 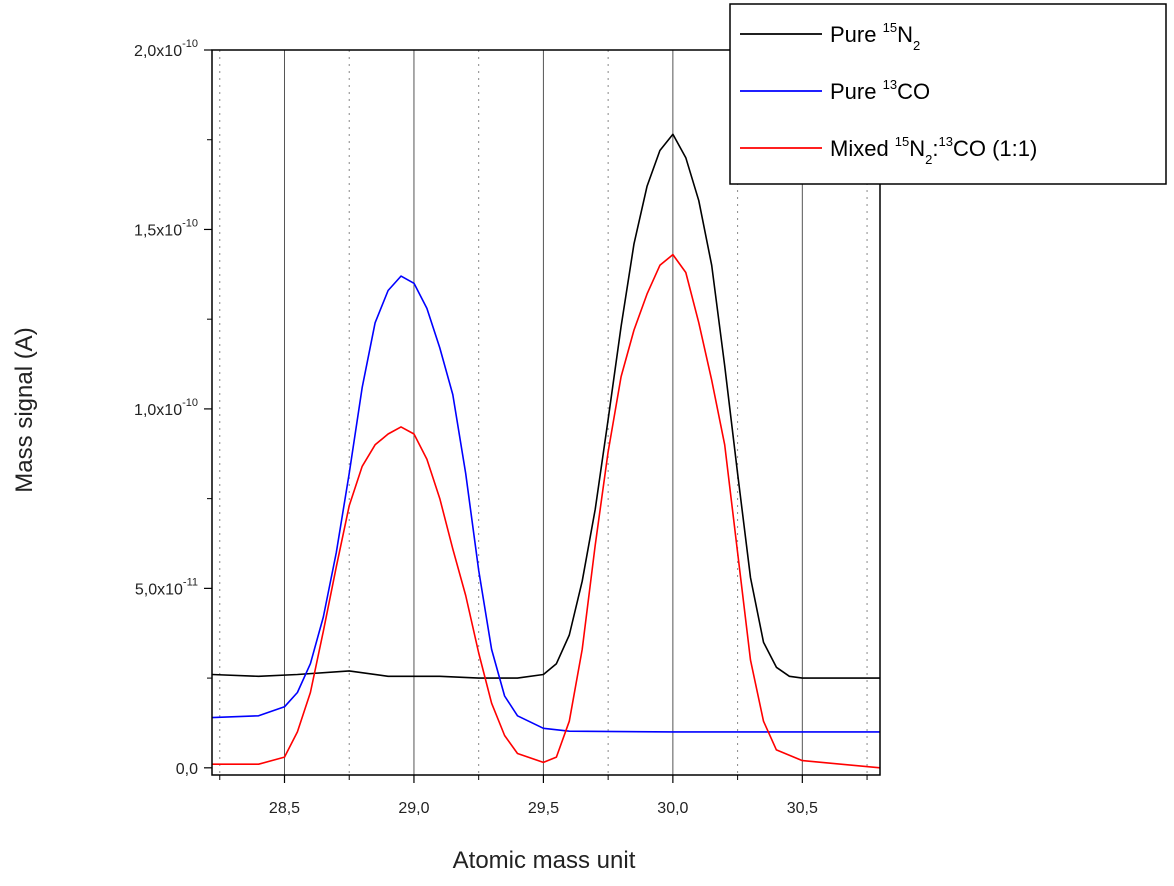 I want to click on x-tick-label: 29,5, so click(x=543, y=808).